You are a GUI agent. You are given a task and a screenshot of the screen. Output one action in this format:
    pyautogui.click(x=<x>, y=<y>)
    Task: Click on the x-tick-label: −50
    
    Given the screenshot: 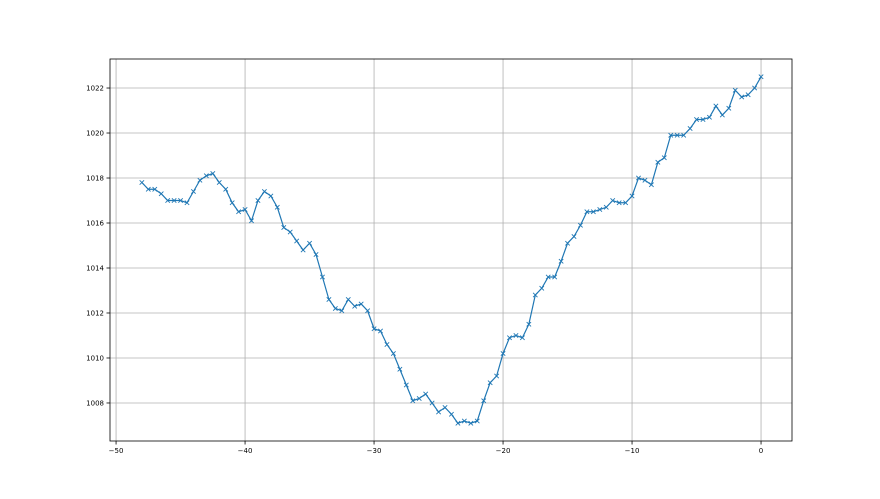 What is the action you would take?
    pyautogui.click(x=116, y=451)
    